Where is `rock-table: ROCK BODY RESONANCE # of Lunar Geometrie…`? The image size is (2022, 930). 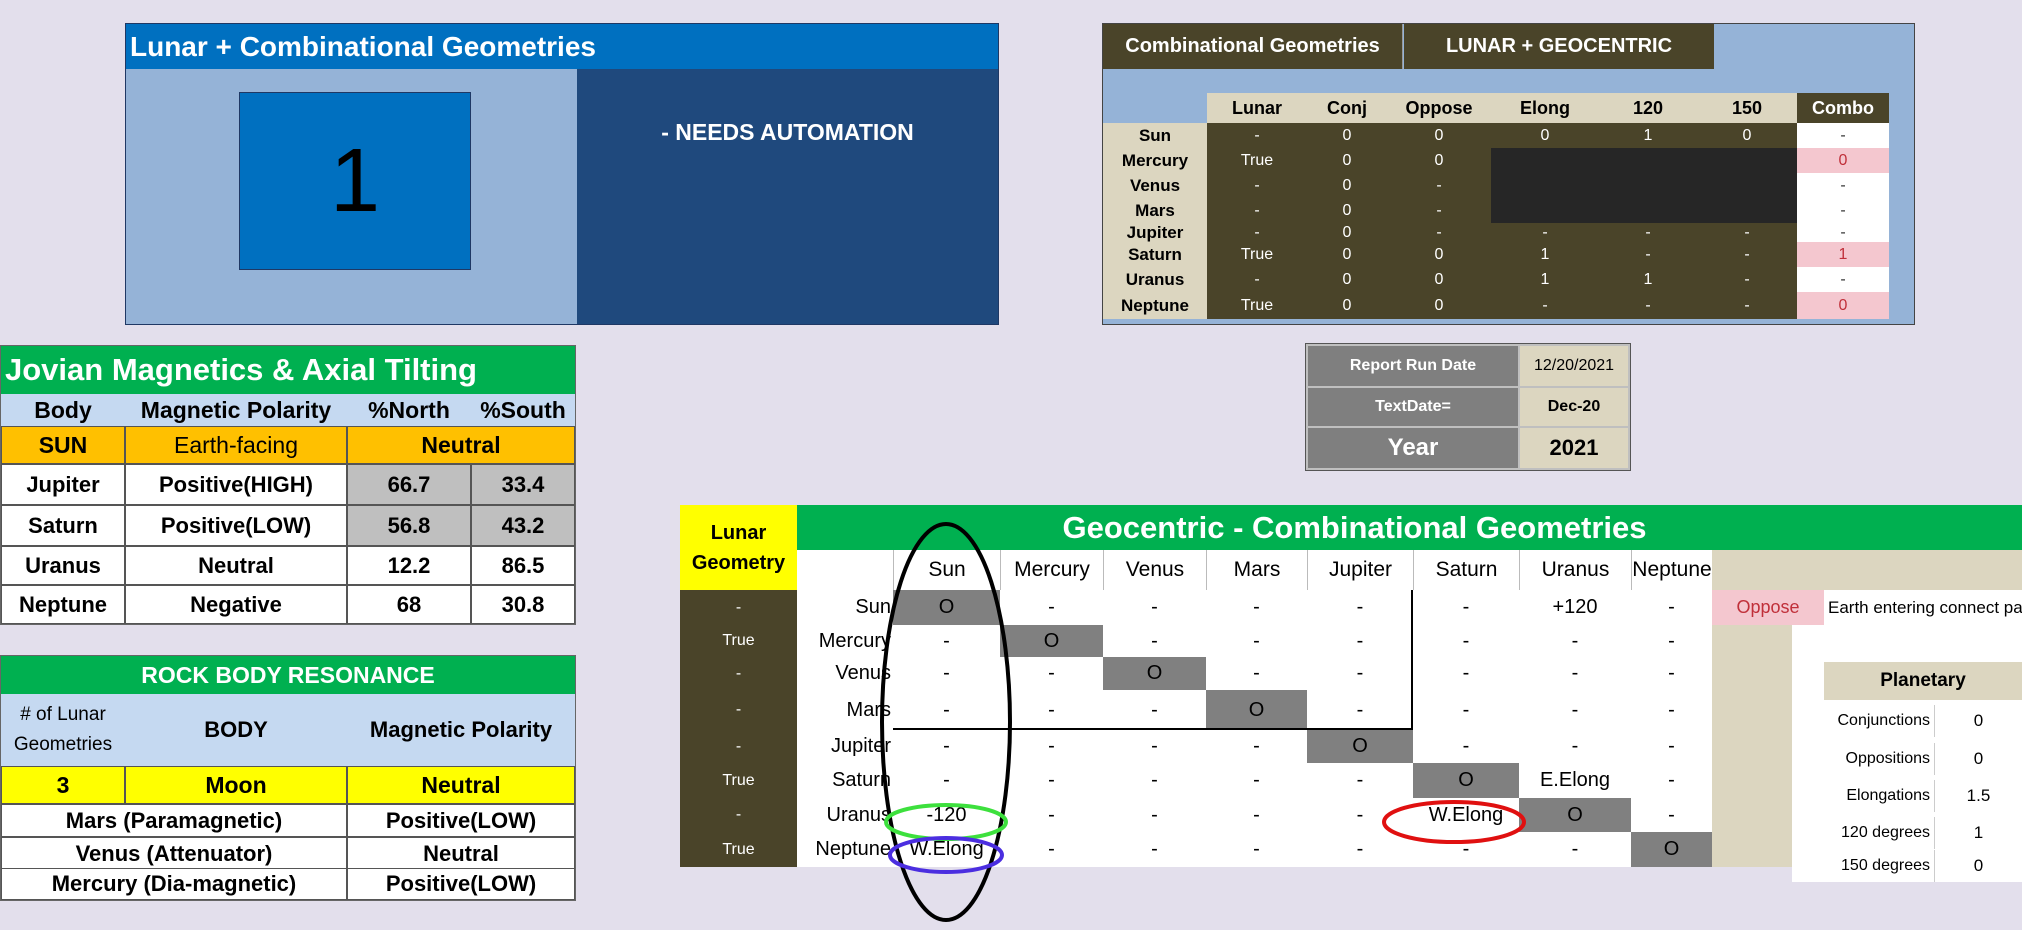
rock-table: ROCK BODY RESONANCE # of Lunar Geometrie… is located at coordinates (288, 778).